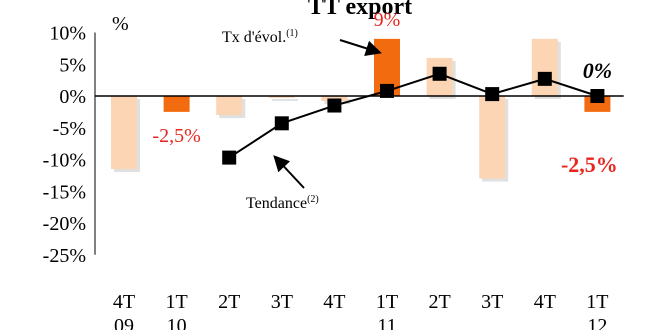  Describe the element at coordinates (67, 34) in the screenshot. I see `y-tick-label: 10%` at that location.